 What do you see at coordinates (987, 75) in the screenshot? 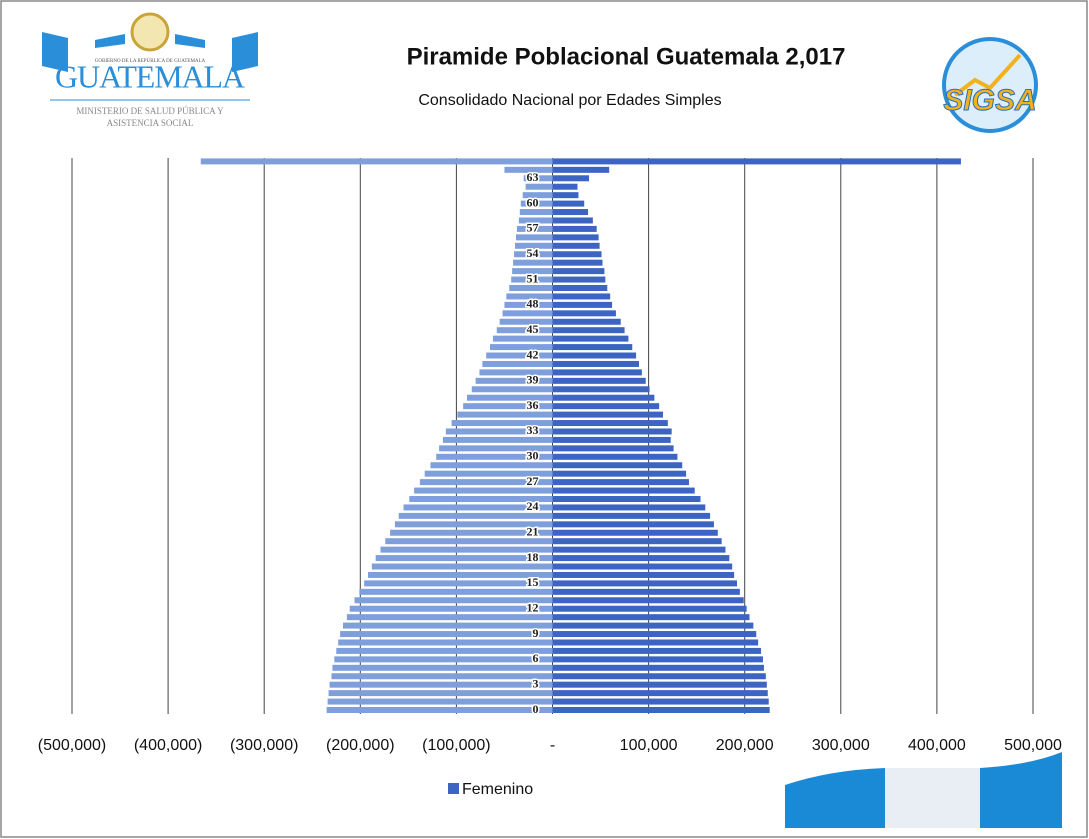
I see `sigsa-arrow` at bounding box center [987, 75].